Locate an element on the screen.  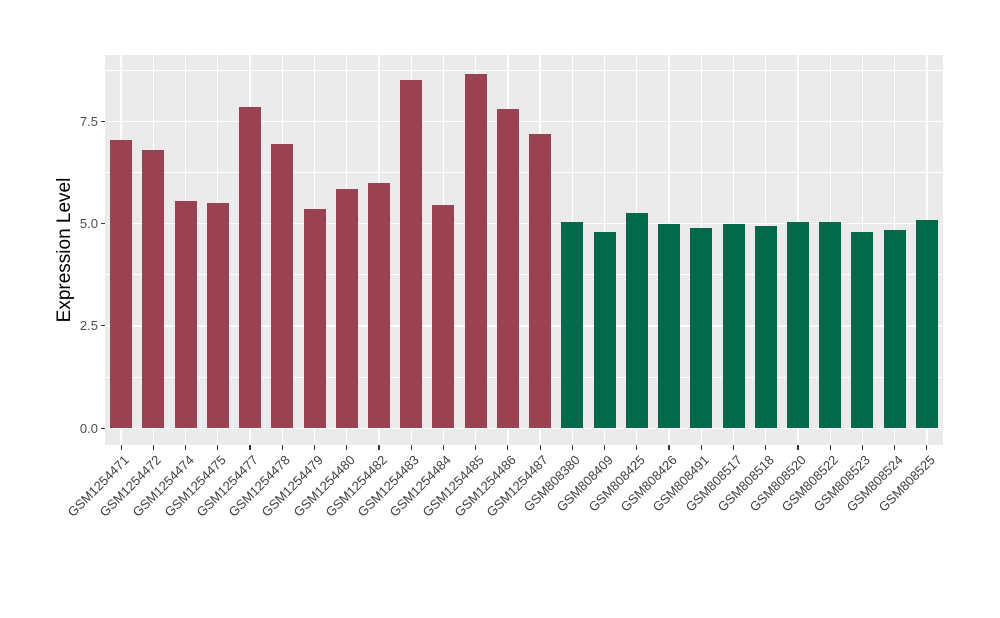
y-tick-label: 5.0 is located at coordinates (88, 224).